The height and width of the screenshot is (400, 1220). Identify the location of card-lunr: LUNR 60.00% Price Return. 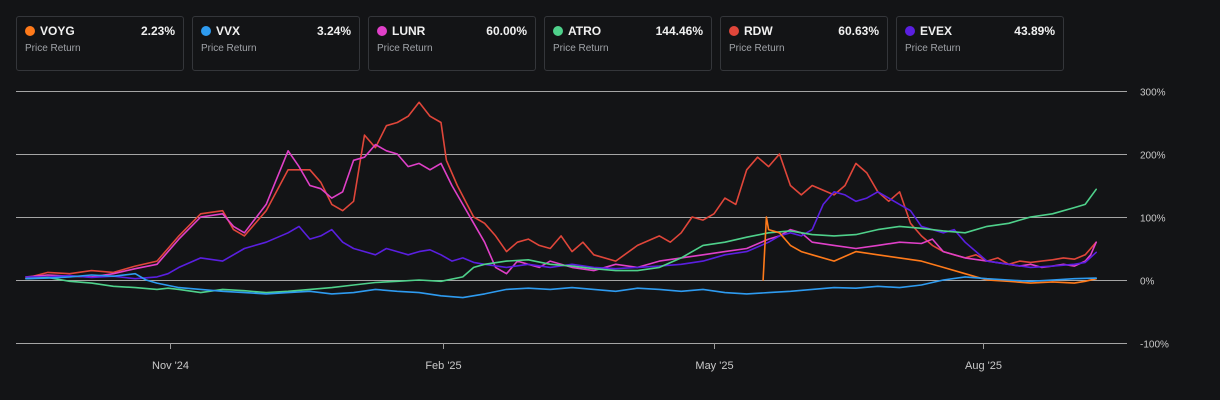
(452, 43).